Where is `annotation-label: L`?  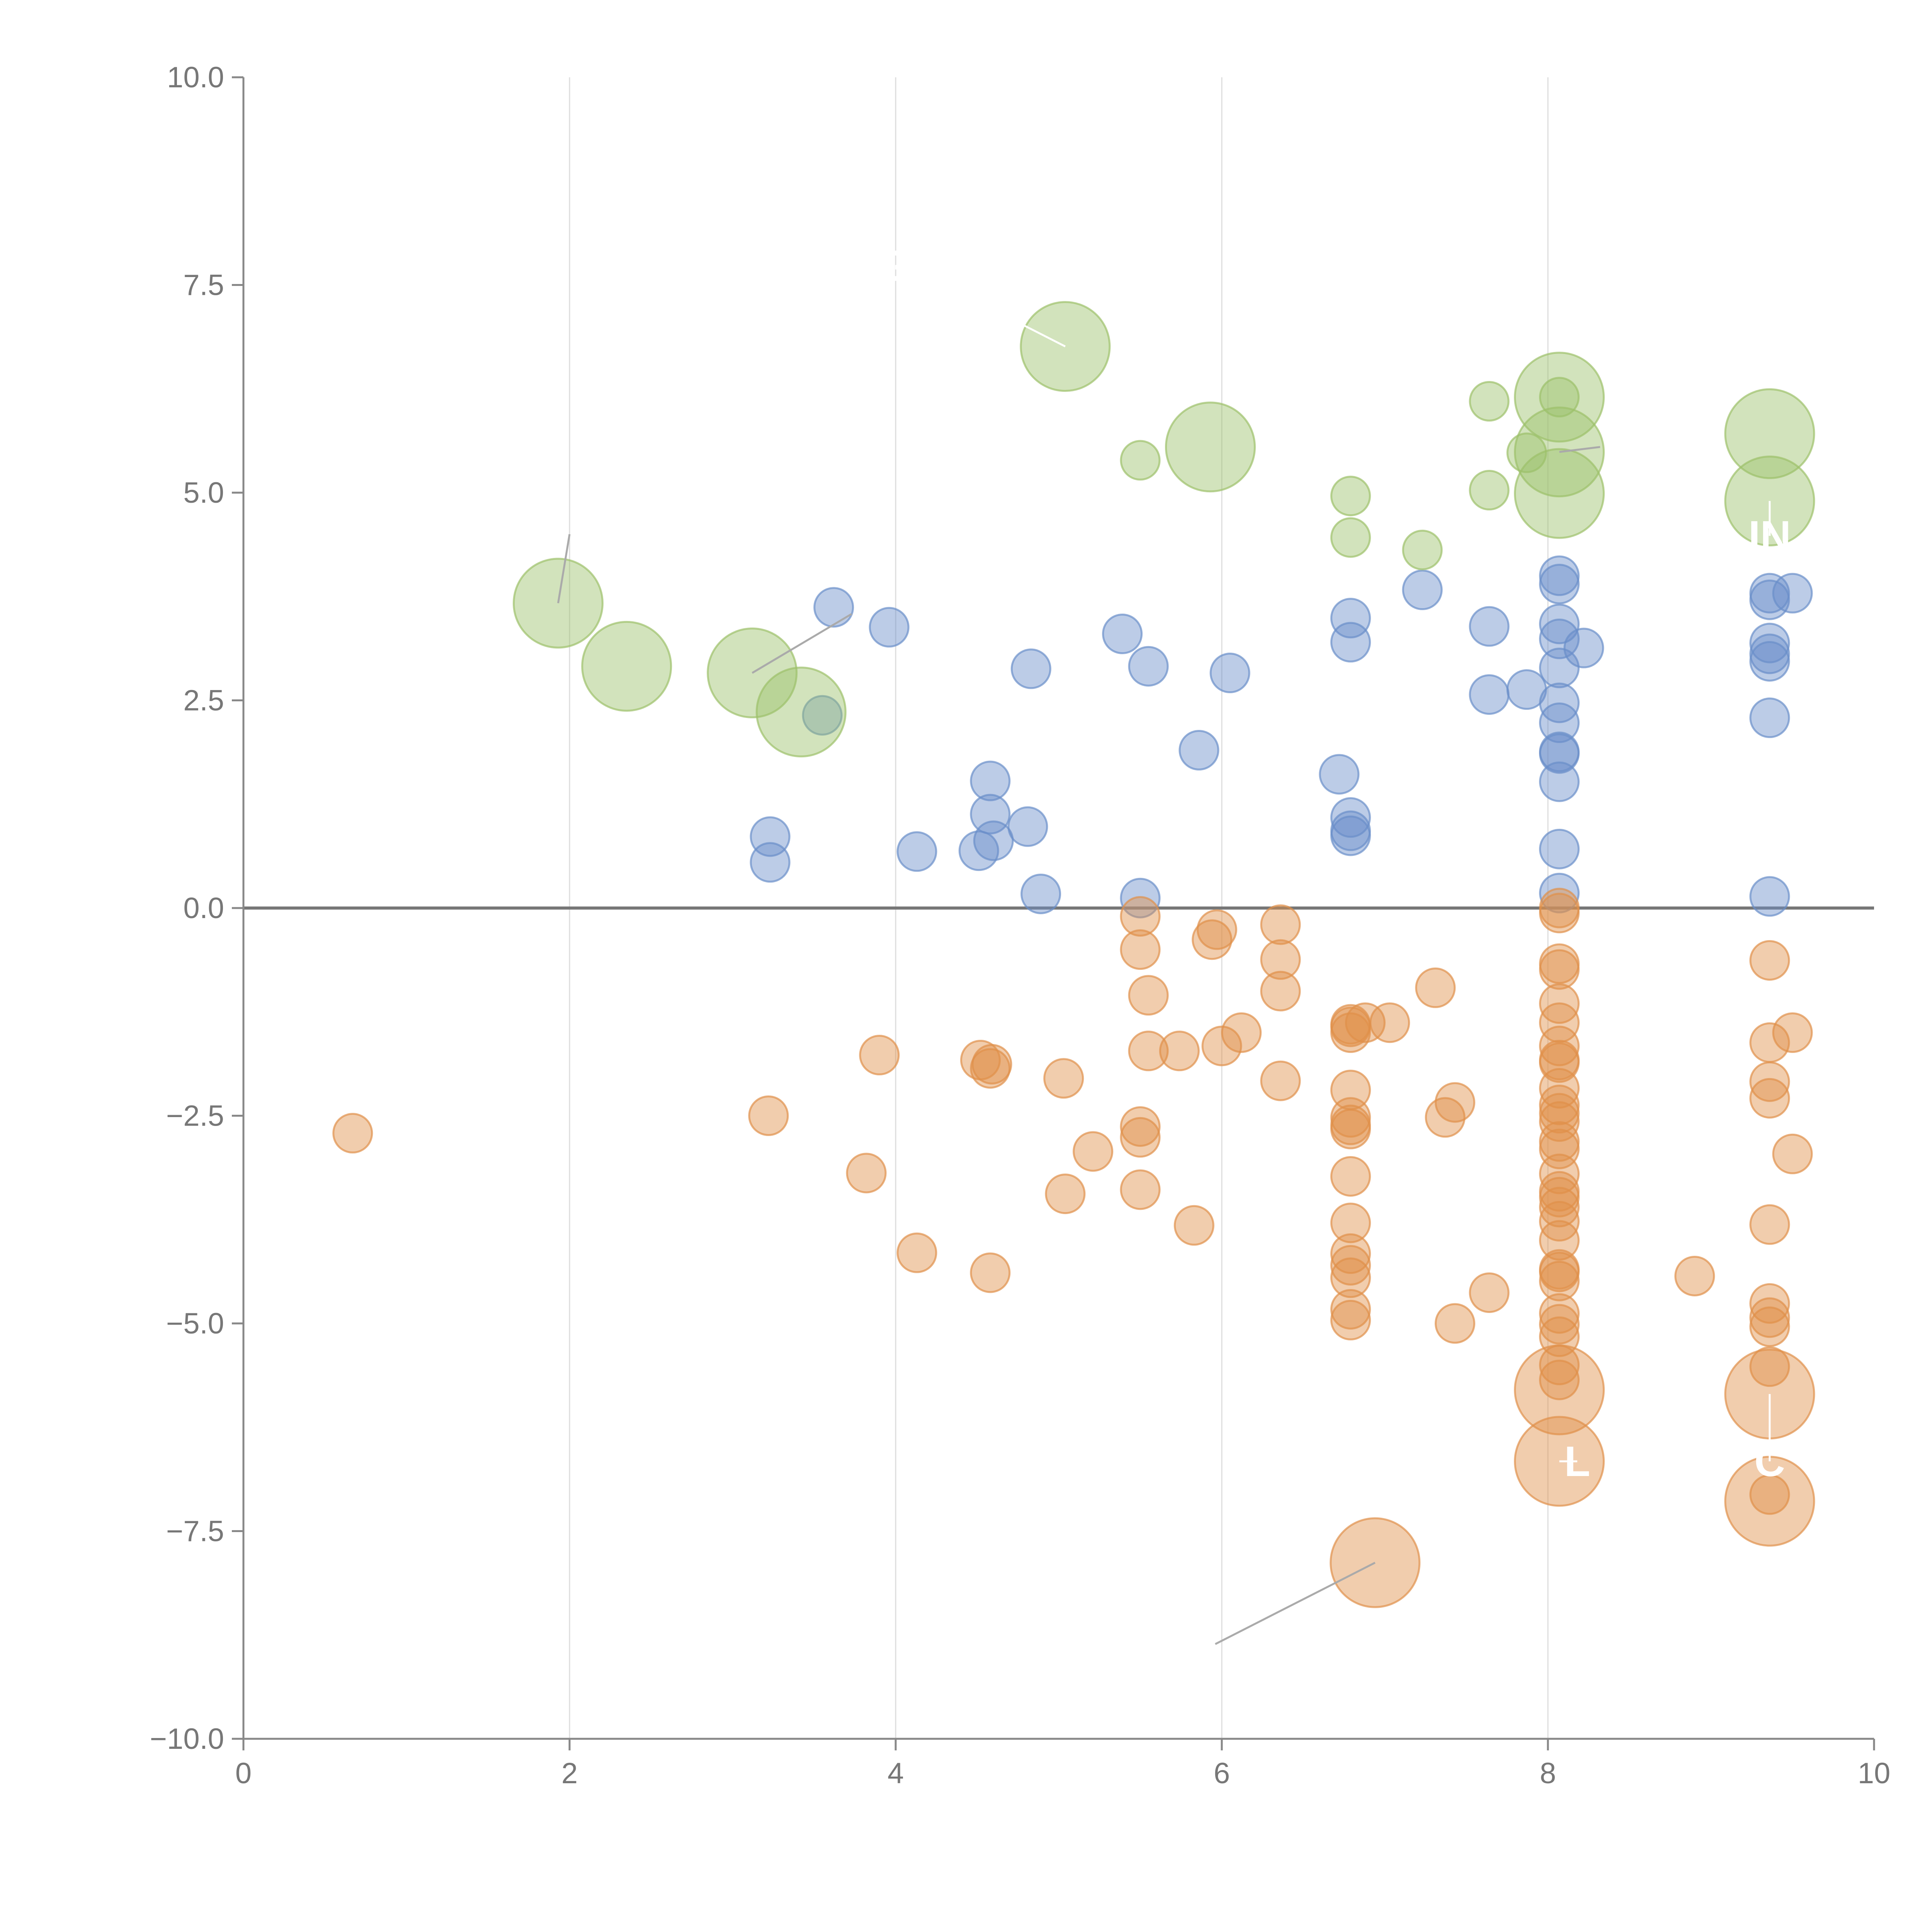 annotation-label: L is located at coordinates (1577, 1461).